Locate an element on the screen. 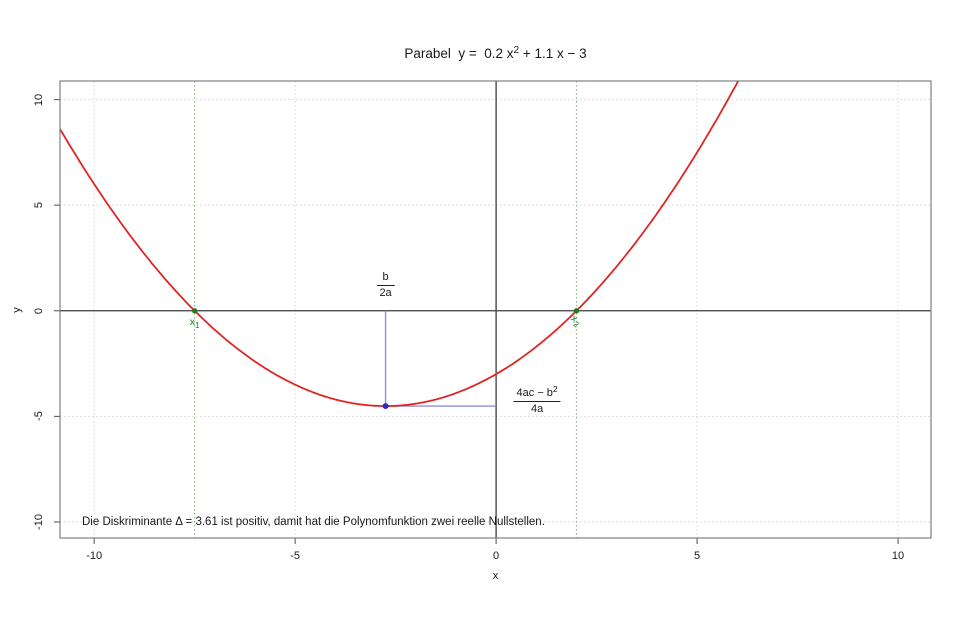  root-x1-subscript: 1 is located at coordinates (197, 325).